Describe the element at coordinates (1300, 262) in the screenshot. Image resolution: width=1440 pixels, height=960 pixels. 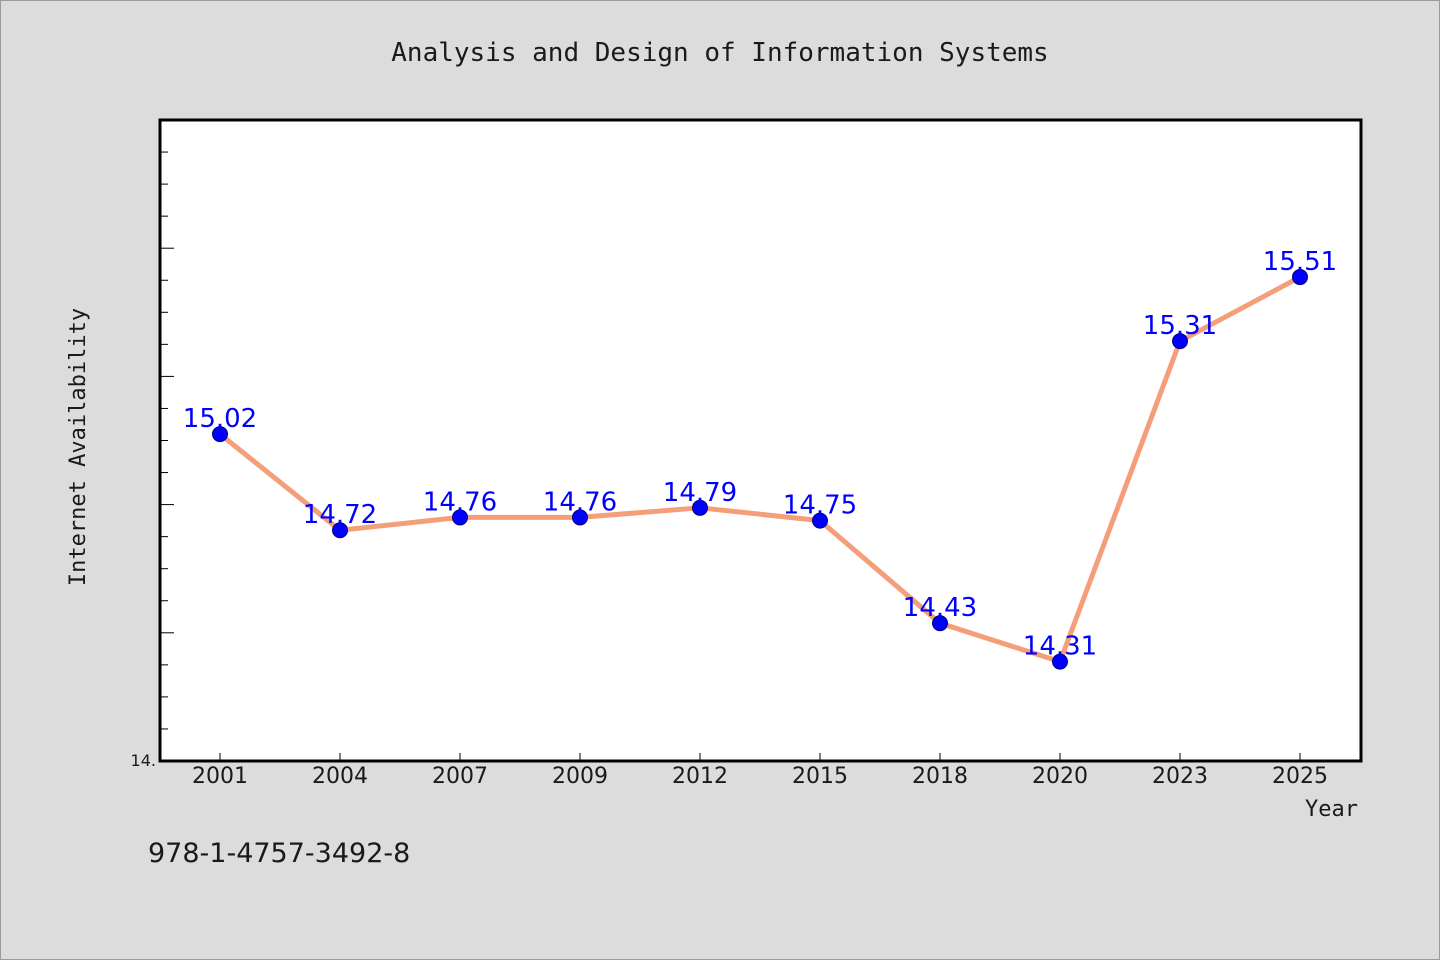
I see `data-label-2025: 15.51` at that location.